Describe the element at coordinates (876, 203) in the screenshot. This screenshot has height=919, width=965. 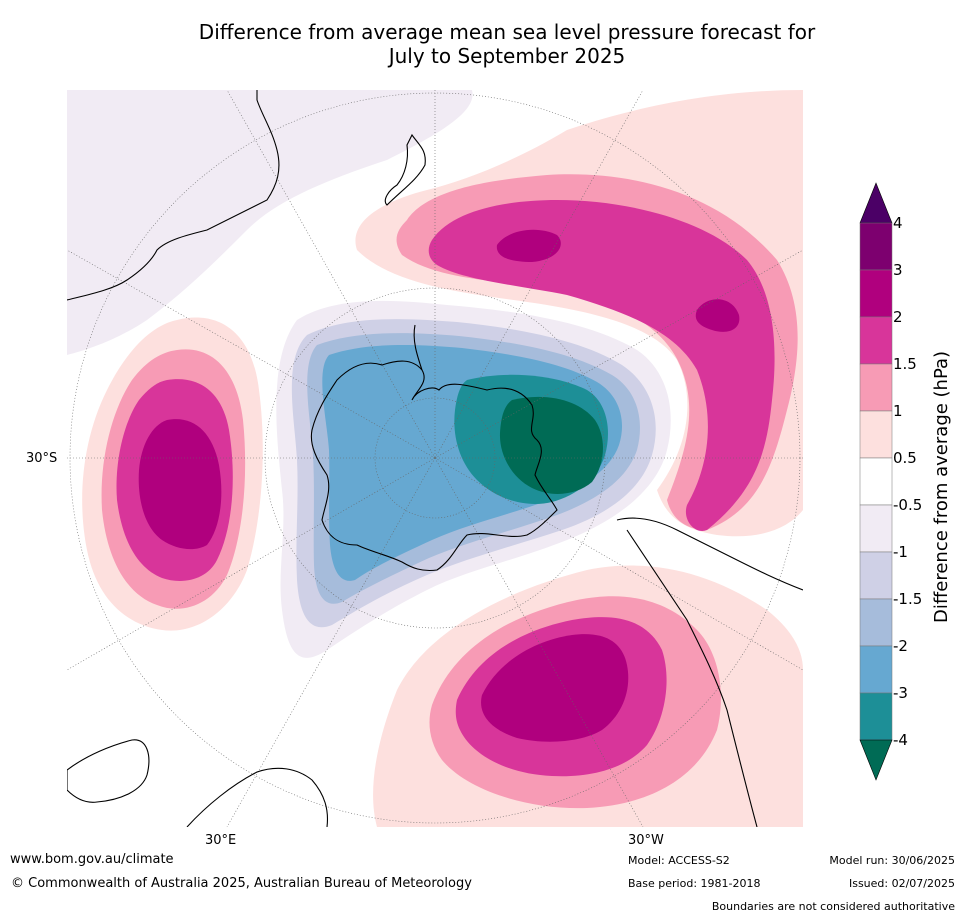
I see `colorbar-extend-max` at that location.